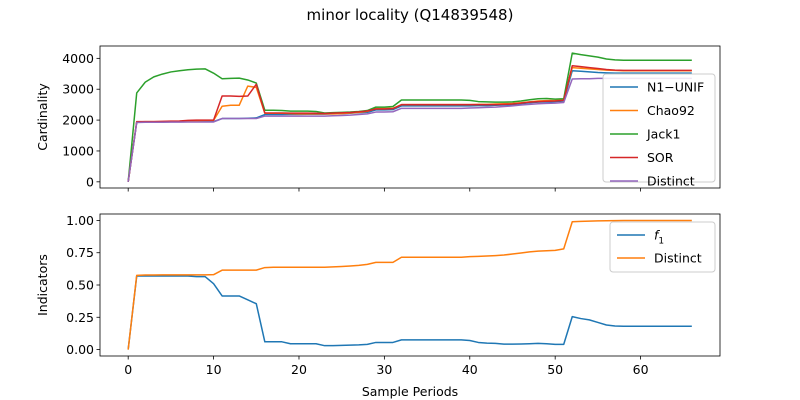  I want to click on indicators-x-ticks: 0 10 20 30 40 50 60, so click(386, 366).